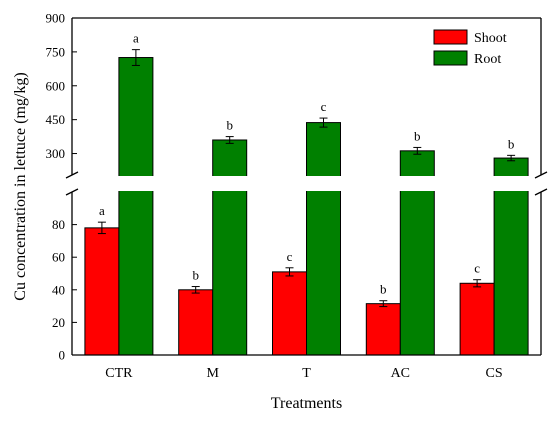 This screenshot has width=550, height=422. Describe the element at coordinates (136, 206) in the screenshot. I see `root-bar-ctr` at that location.